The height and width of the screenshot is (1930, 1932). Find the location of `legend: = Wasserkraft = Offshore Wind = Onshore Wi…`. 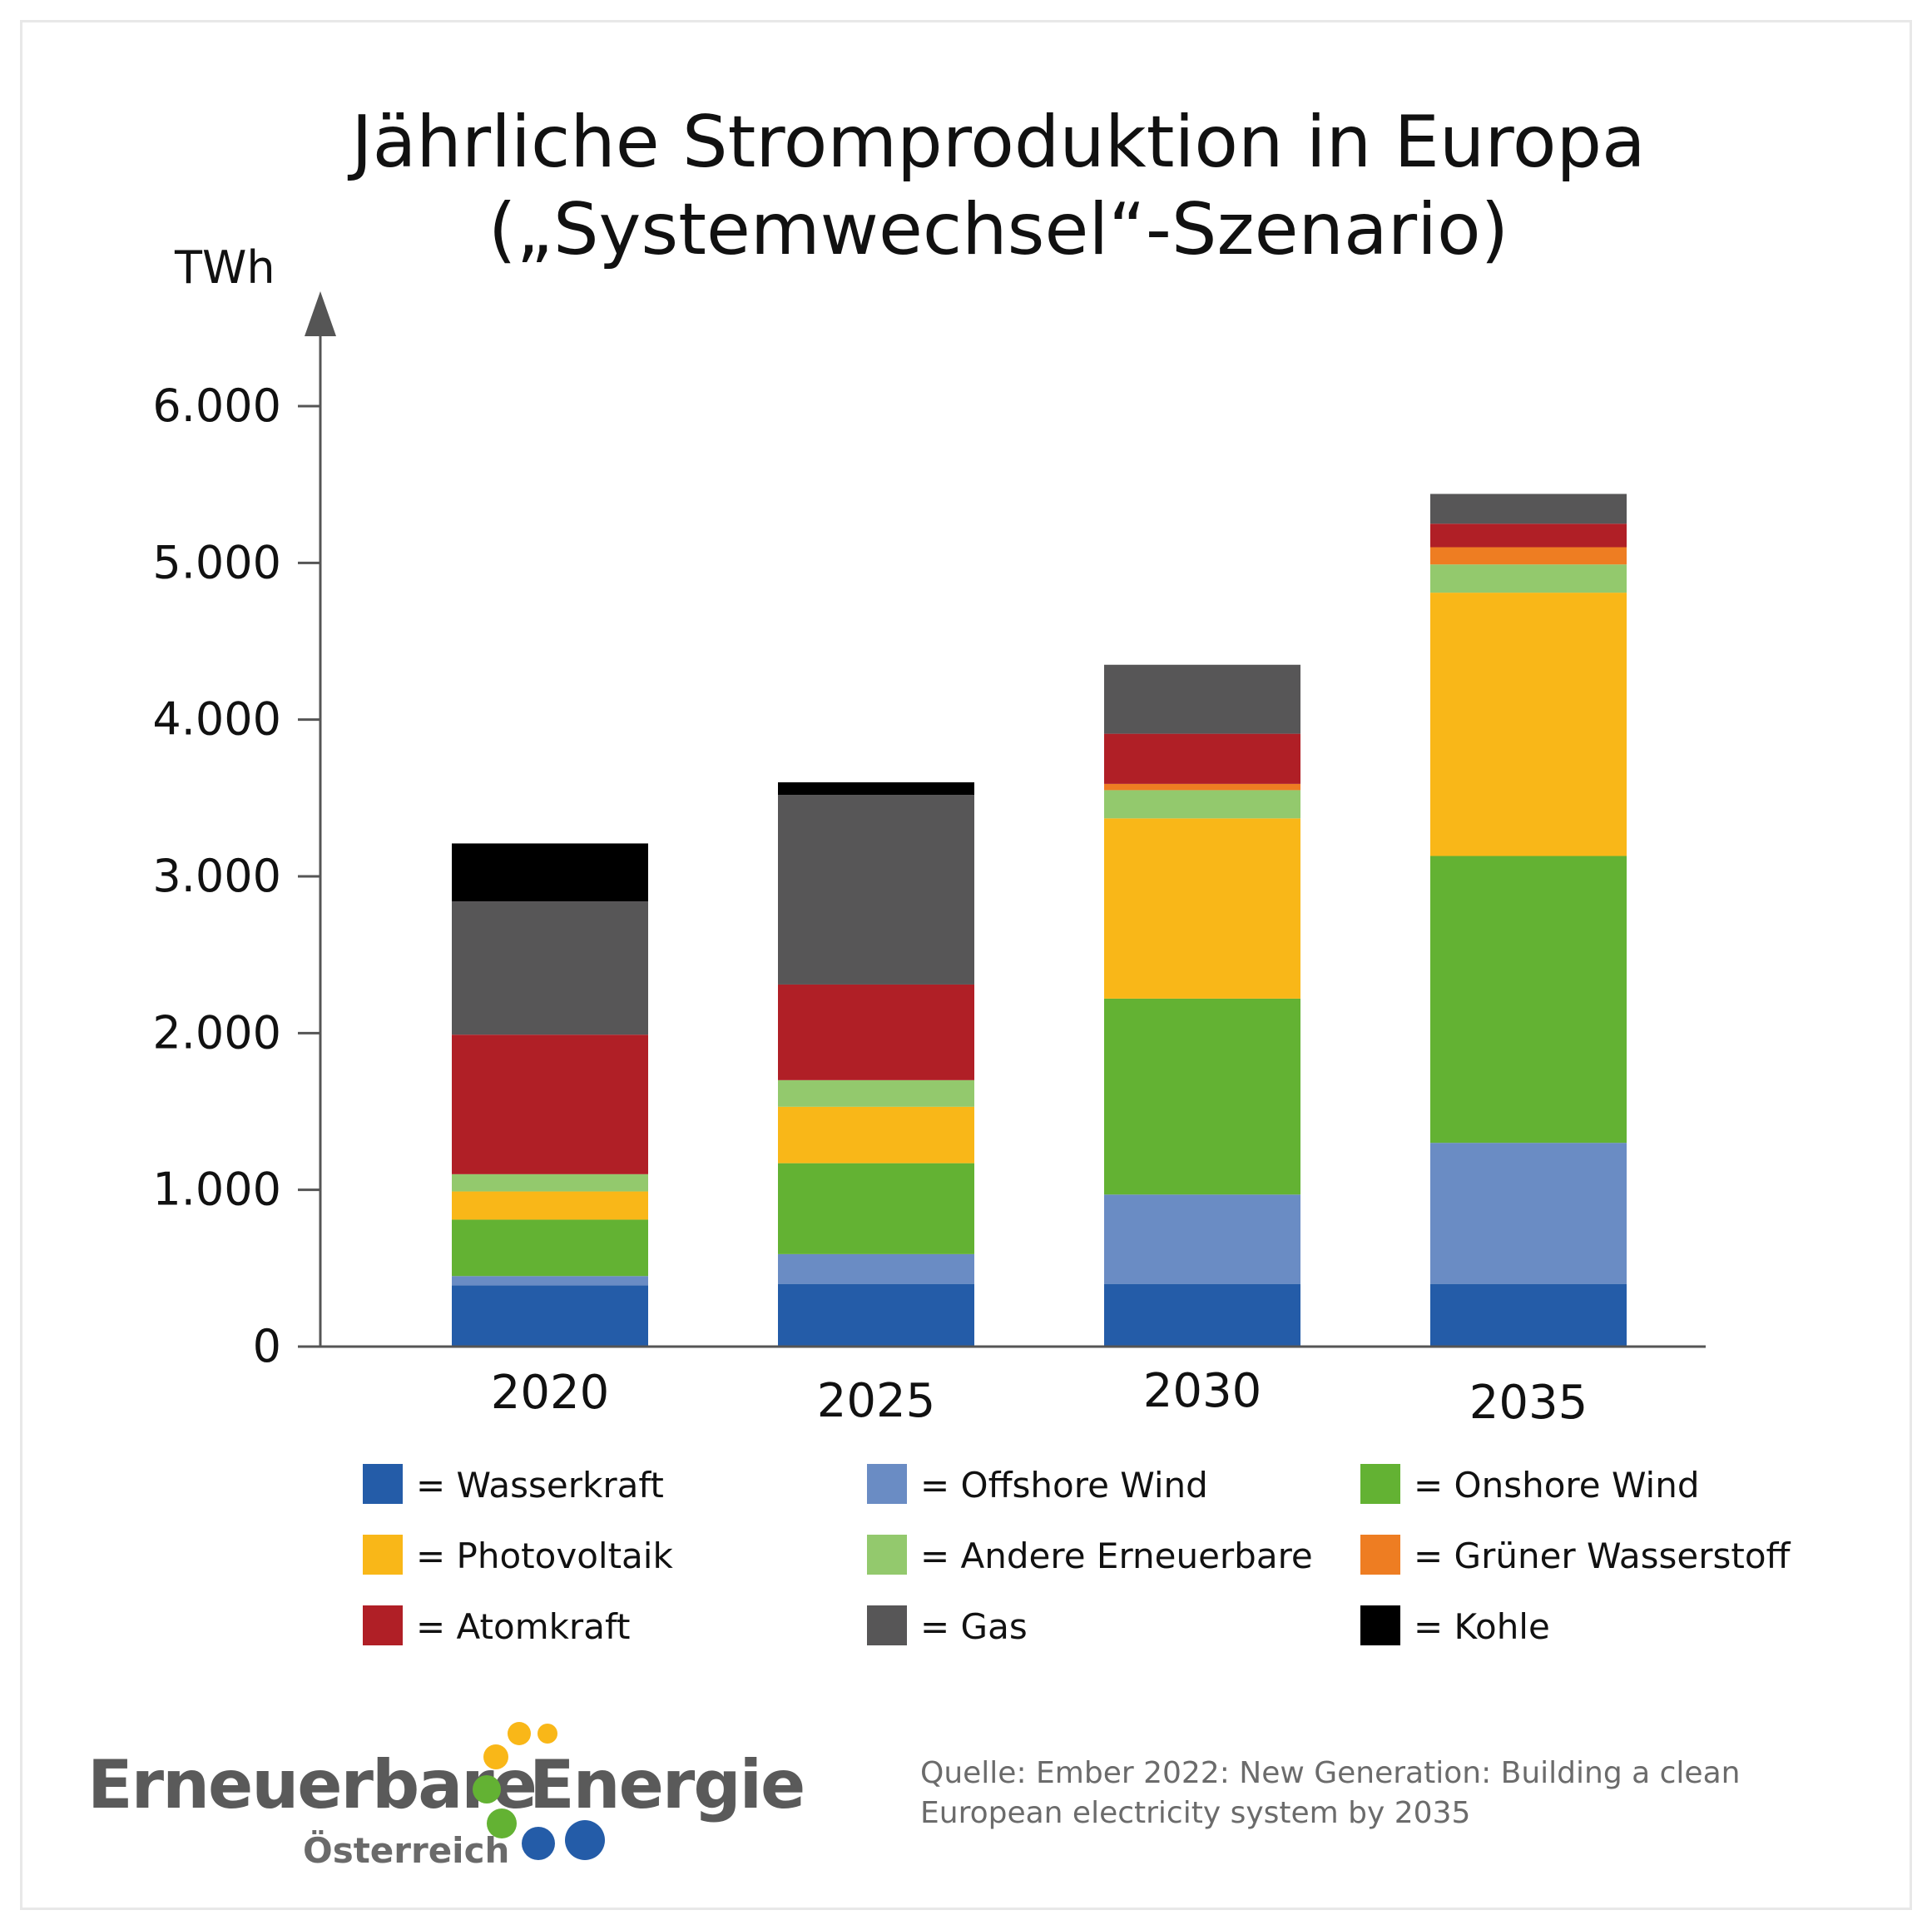

legend: = Wasserkraft = Offshore Wind = Onshore Wi… is located at coordinates (1077, 1555).